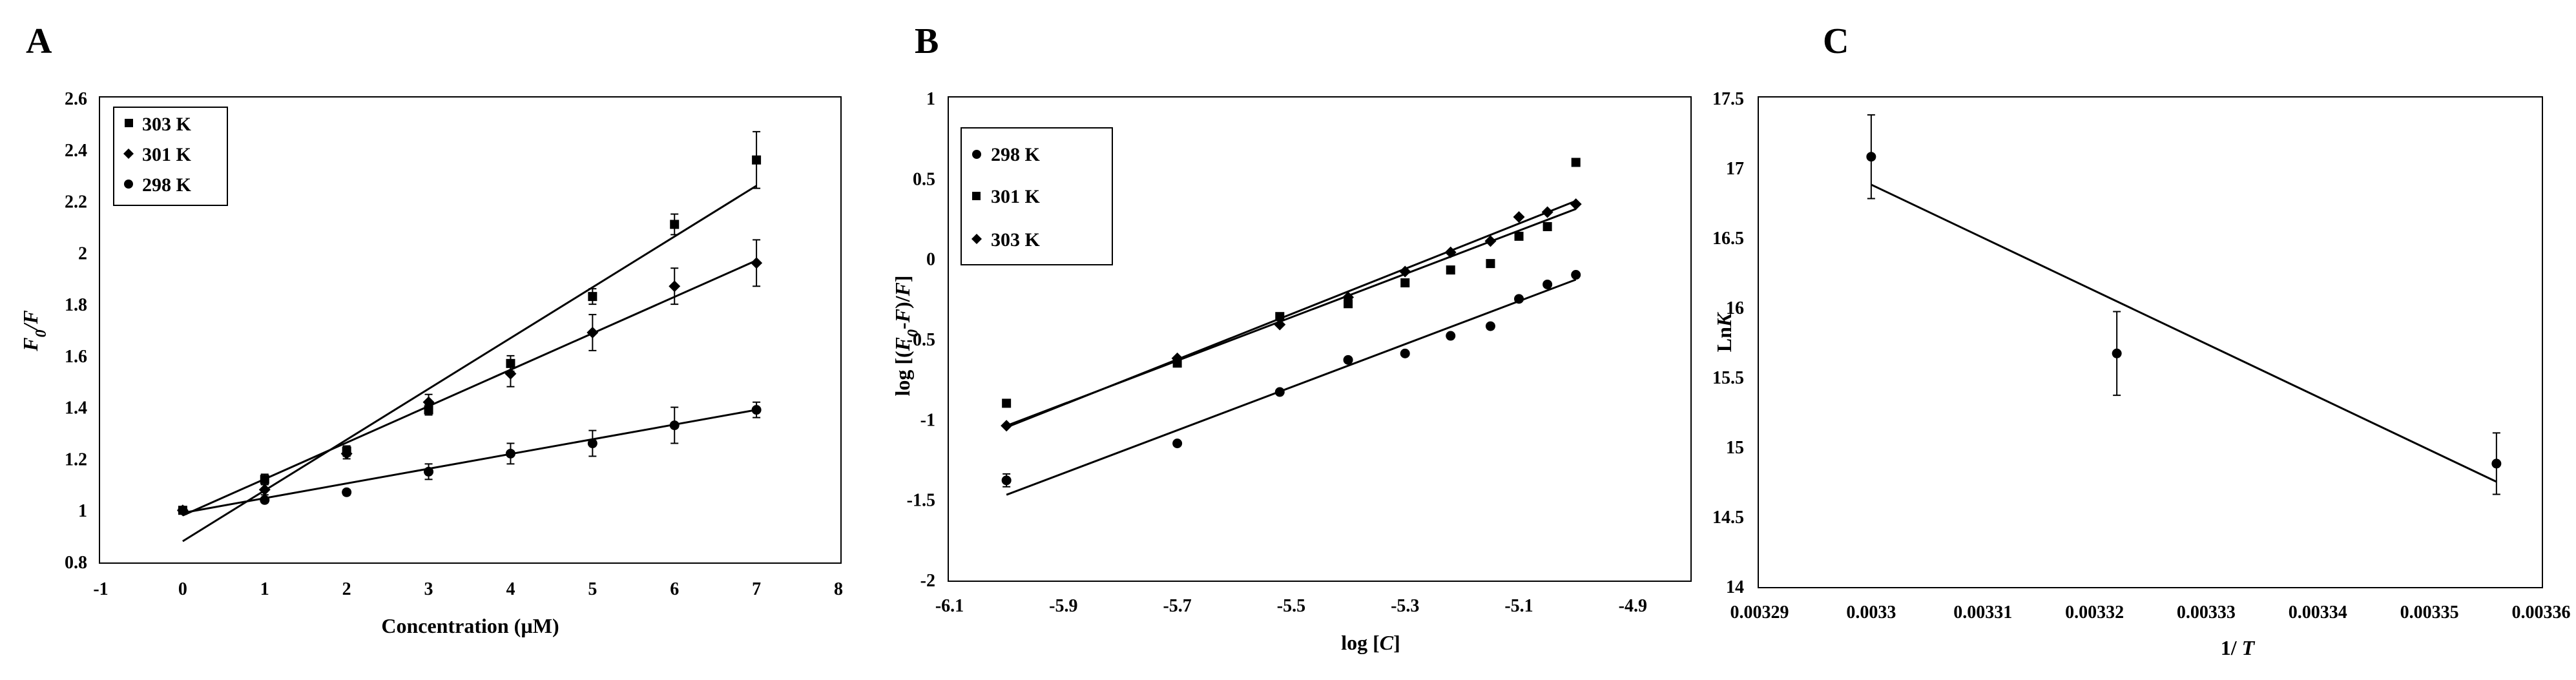 Image resolution: width=2576 pixels, height=680 pixels. What do you see at coordinates (674, 589) in the screenshot?
I see `panel-a-x-tick-label: 6` at bounding box center [674, 589].